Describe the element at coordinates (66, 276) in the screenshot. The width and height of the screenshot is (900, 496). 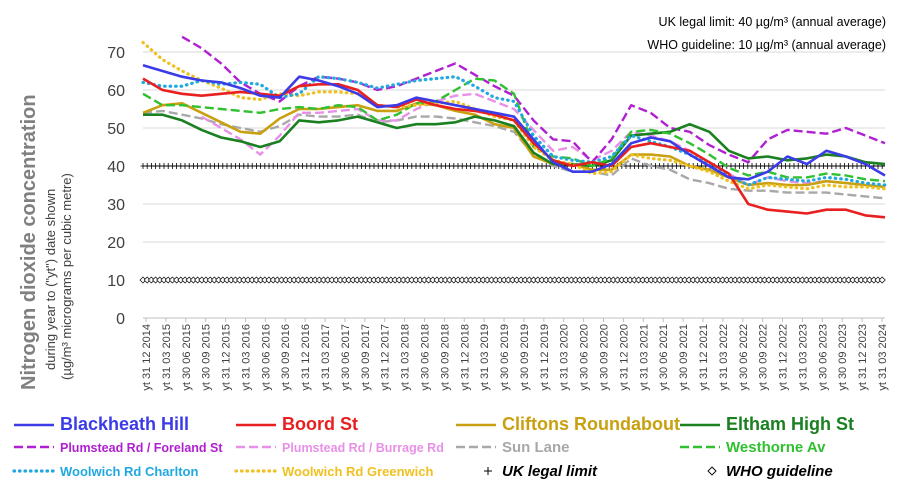
I see `y-axis-subtitle-2: (µg/m³ micrograms per cubic metre)` at that location.